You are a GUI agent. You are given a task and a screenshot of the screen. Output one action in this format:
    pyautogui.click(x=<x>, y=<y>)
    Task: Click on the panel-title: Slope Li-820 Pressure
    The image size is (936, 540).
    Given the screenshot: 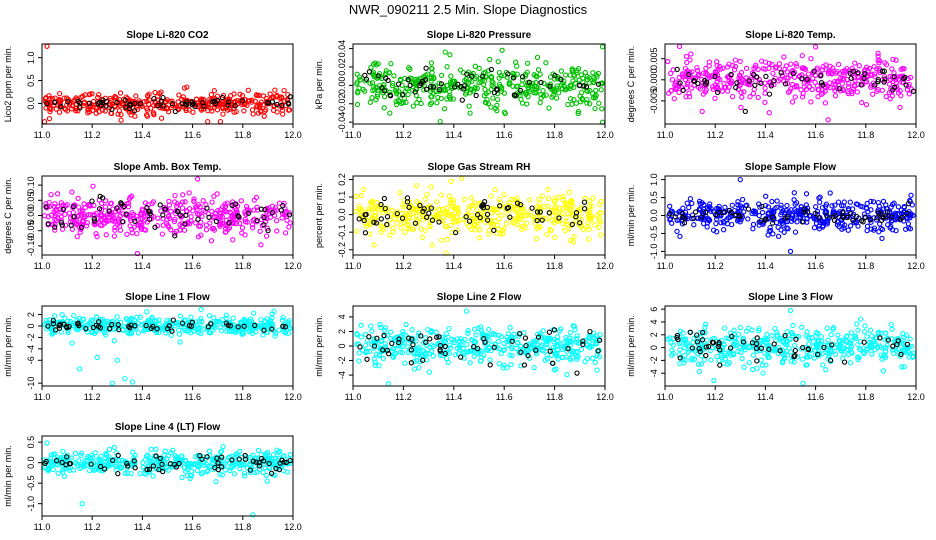 What is the action you would take?
    pyautogui.click(x=479, y=35)
    